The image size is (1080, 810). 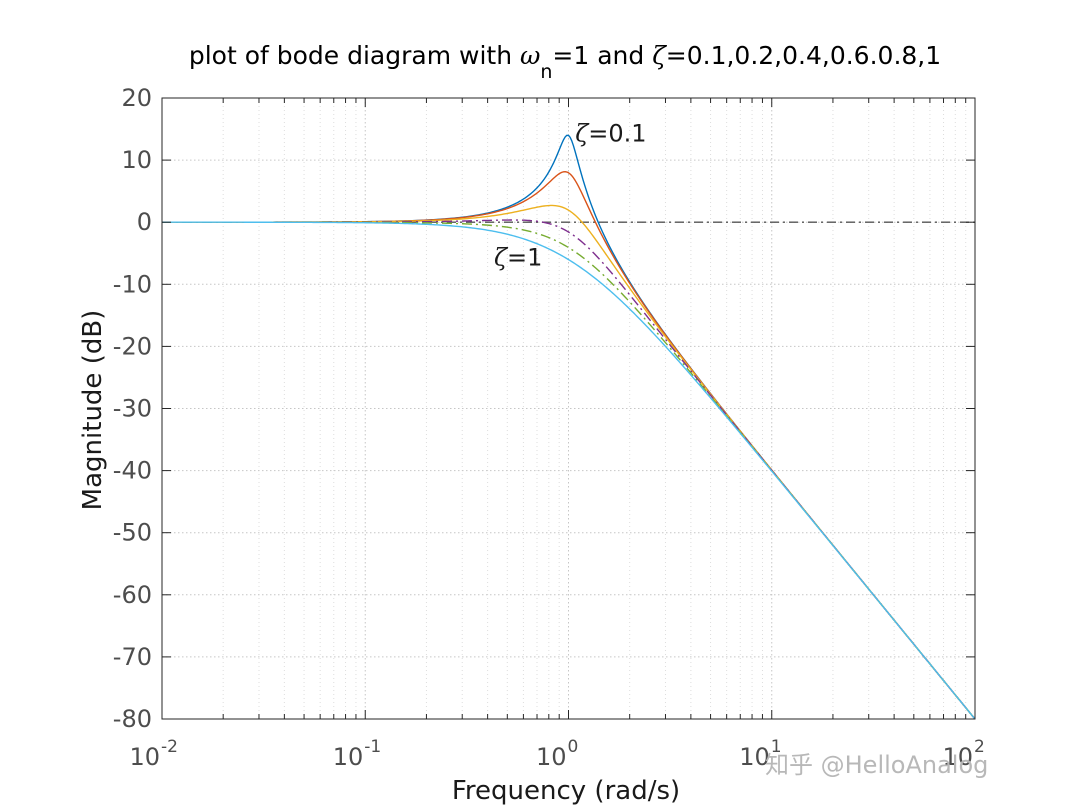 What do you see at coordinates (132, 595) in the screenshot?
I see `y-tick-label: -60` at bounding box center [132, 595].